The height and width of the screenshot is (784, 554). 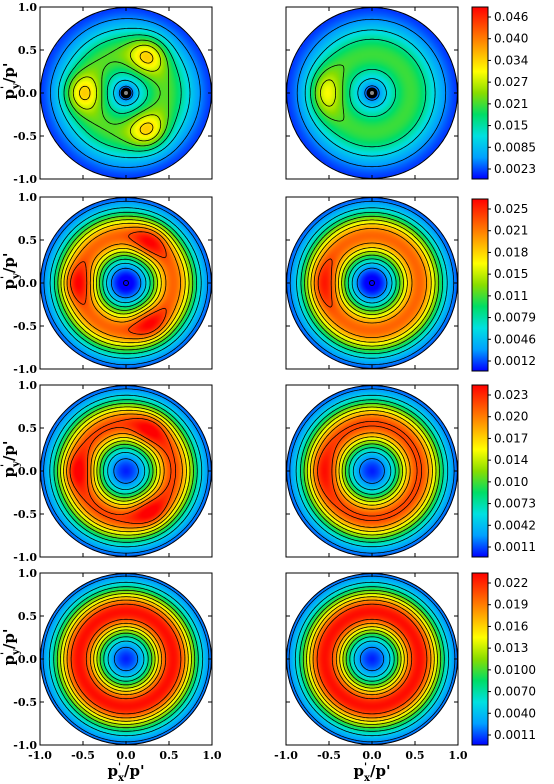 What do you see at coordinates (515, 525) in the screenshot?
I see `colorbar-tick-label: 0.0042` at bounding box center [515, 525].